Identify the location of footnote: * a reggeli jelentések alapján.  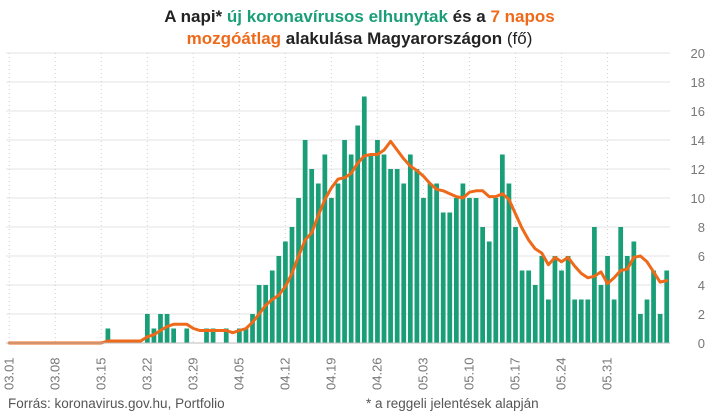
(452, 403).